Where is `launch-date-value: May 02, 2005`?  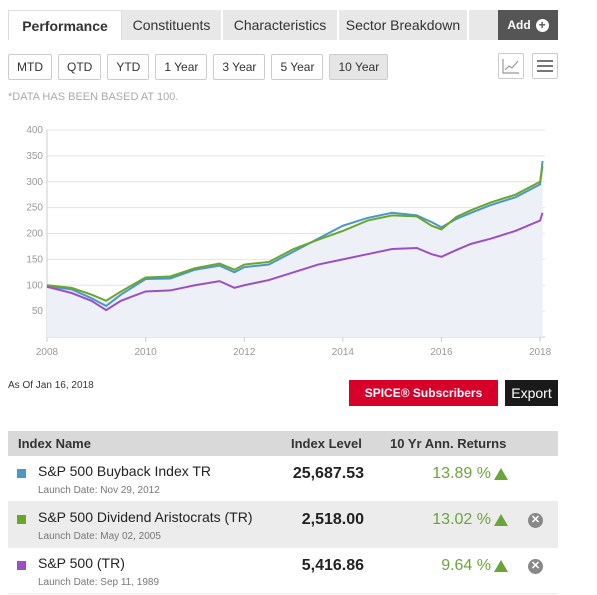 launch-date-value: May 02, 2005 is located at coordinates (130, 536).